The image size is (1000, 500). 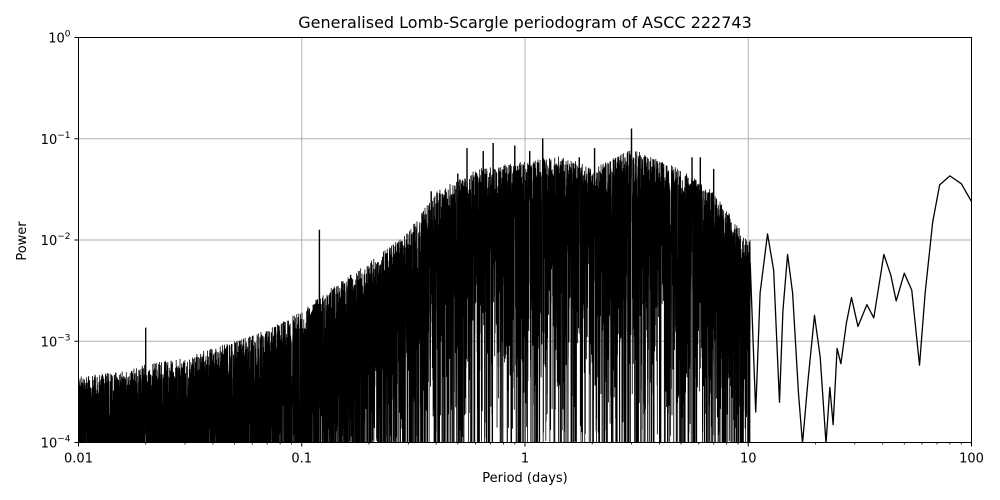 What do you see at coordinates (301, 459) in the screenshot?
I see `x-tick-label: 0.1` at bounding box center [301, 459].